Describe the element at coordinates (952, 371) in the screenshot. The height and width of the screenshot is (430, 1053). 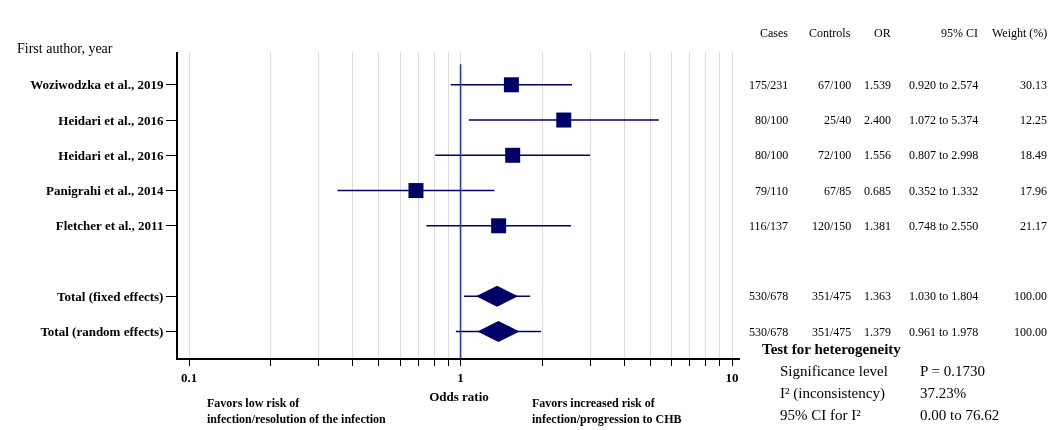
I see `text: P = 0.1730` at that location.